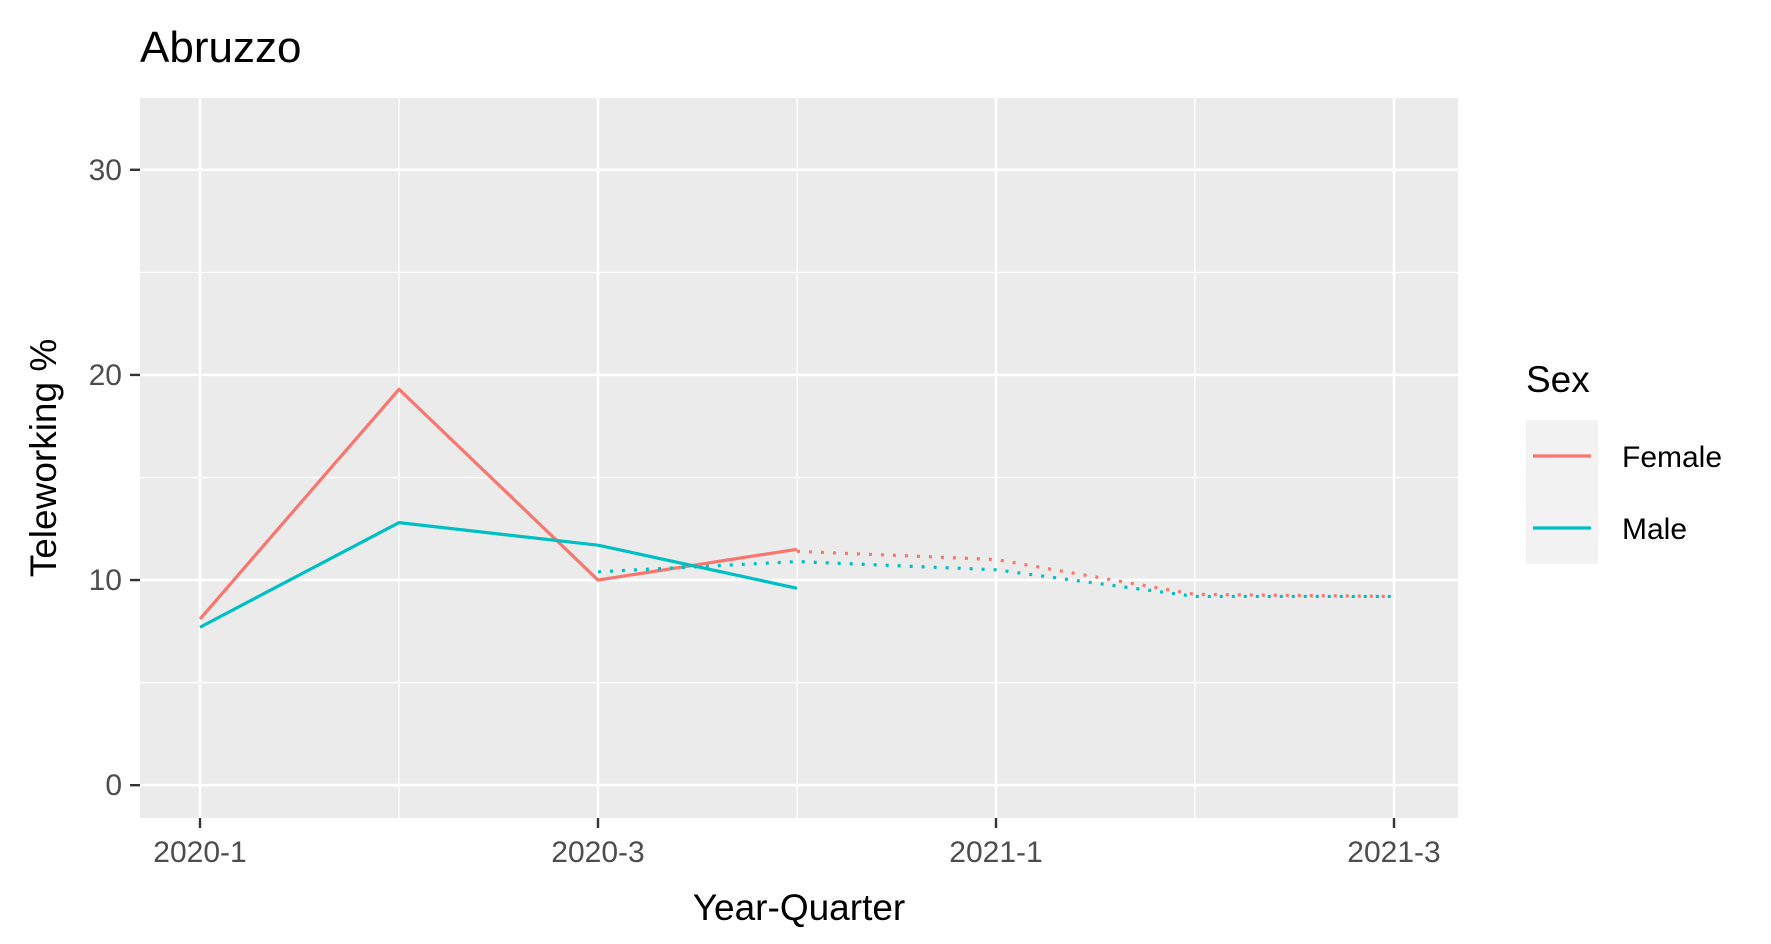 This screenshot has height=944, width=1771. What do you see at coordinates (799, 907) in the screenshot?
I see `x-axis-title: Year-Quarter` at bounding box center [799, 907].